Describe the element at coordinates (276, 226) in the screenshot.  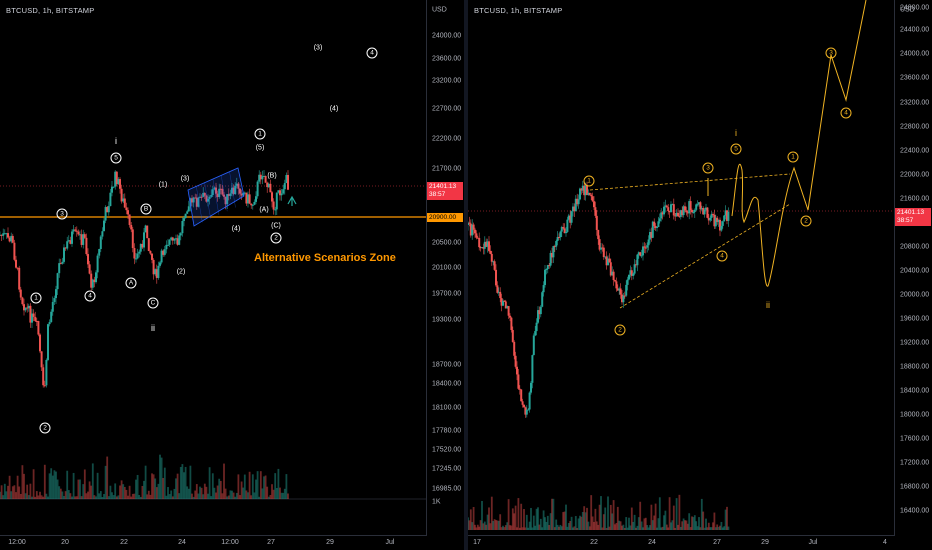
I see `wave-label: (C)` at that location.